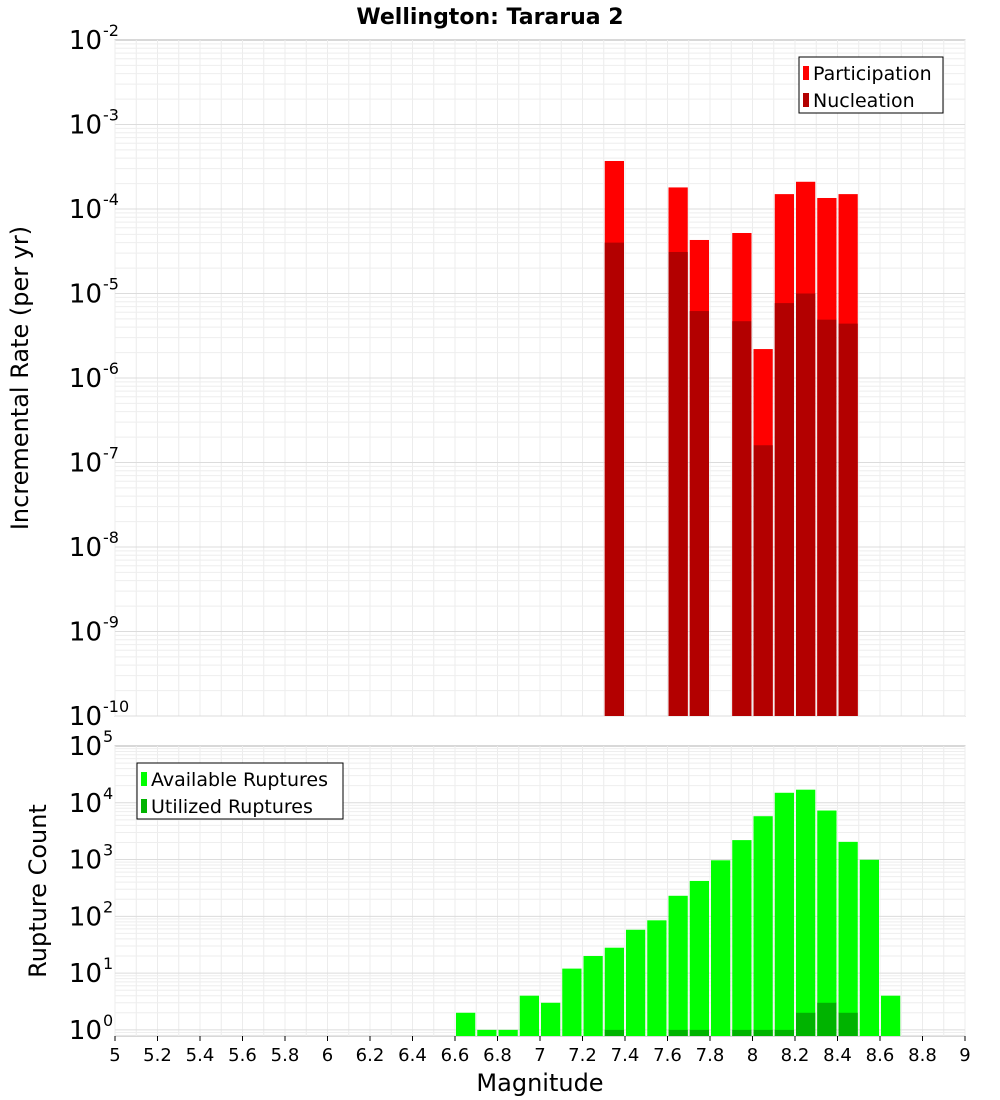 The image size is (1000, 1100). What do you see at coordinates (497, 1055) in the screenshot?
I see `x-tick-label: 6.8` at bounding box center [497, 1055].